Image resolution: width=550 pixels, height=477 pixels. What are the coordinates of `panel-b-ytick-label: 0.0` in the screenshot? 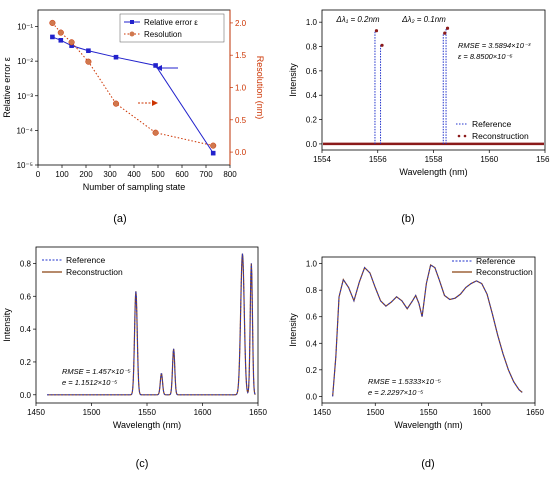 It's located at (312, 144).